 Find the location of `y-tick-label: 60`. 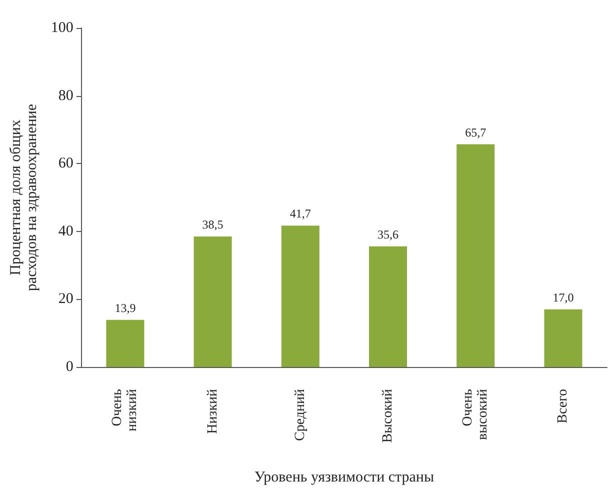

y-tick-label: 60 is located at coordinates (66, 164).